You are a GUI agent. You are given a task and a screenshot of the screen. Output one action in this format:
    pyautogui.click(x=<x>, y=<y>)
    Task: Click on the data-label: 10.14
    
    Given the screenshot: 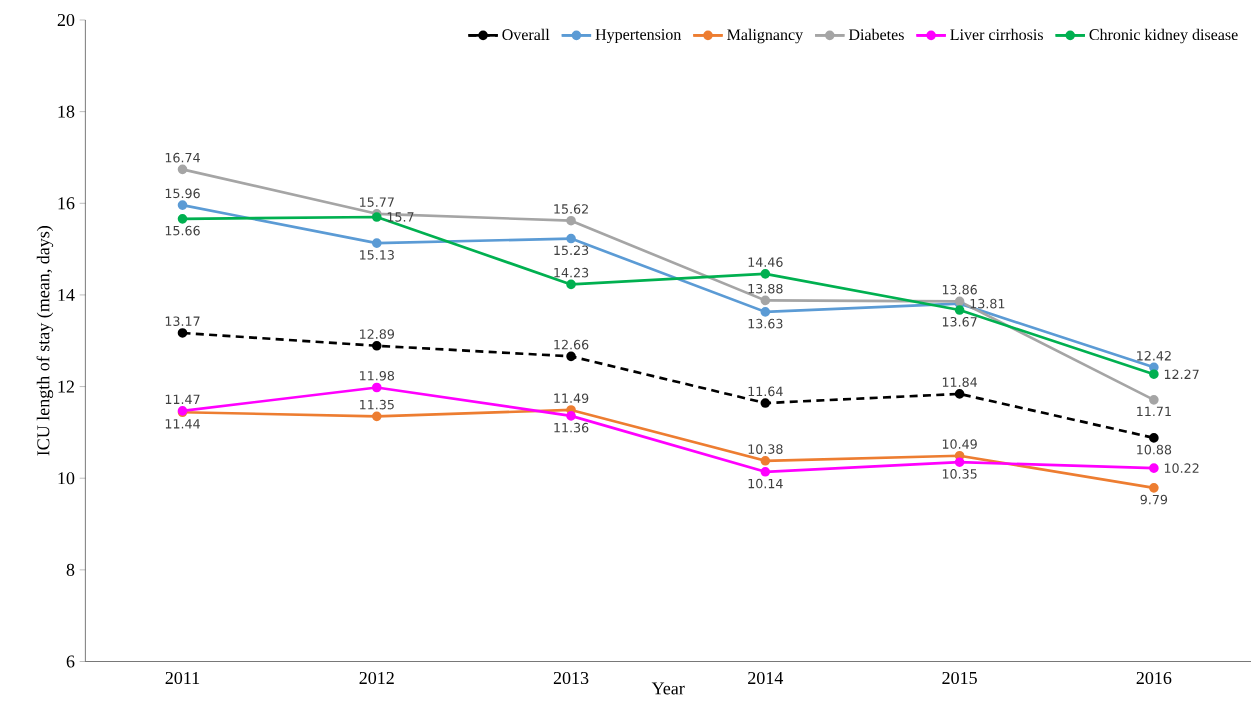 What is the action you would take?
    pyautogui.click(x=765, y=483)
    